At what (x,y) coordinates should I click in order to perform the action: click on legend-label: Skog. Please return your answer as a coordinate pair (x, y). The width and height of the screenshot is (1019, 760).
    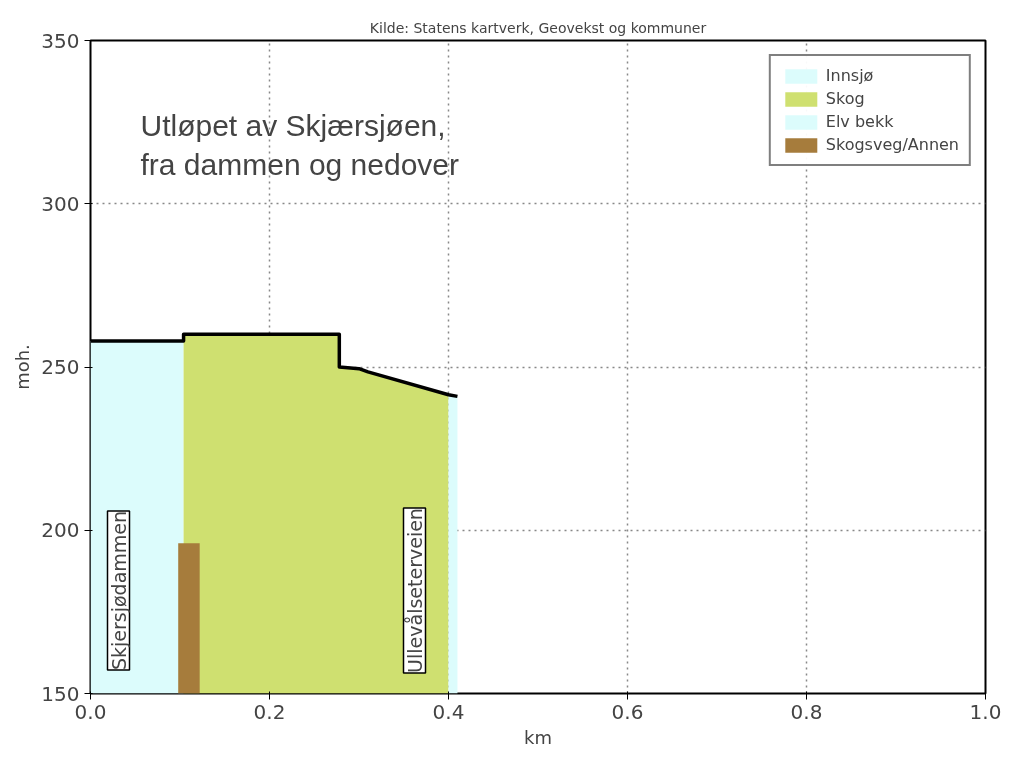
    Looking at the image, I should click on (845, 98).